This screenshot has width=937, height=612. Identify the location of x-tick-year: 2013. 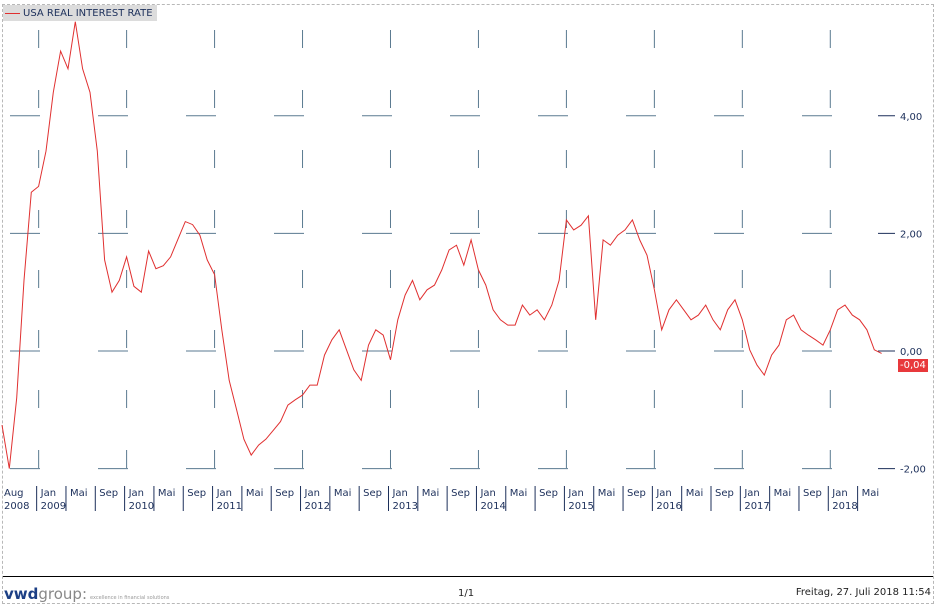
(404, 506).